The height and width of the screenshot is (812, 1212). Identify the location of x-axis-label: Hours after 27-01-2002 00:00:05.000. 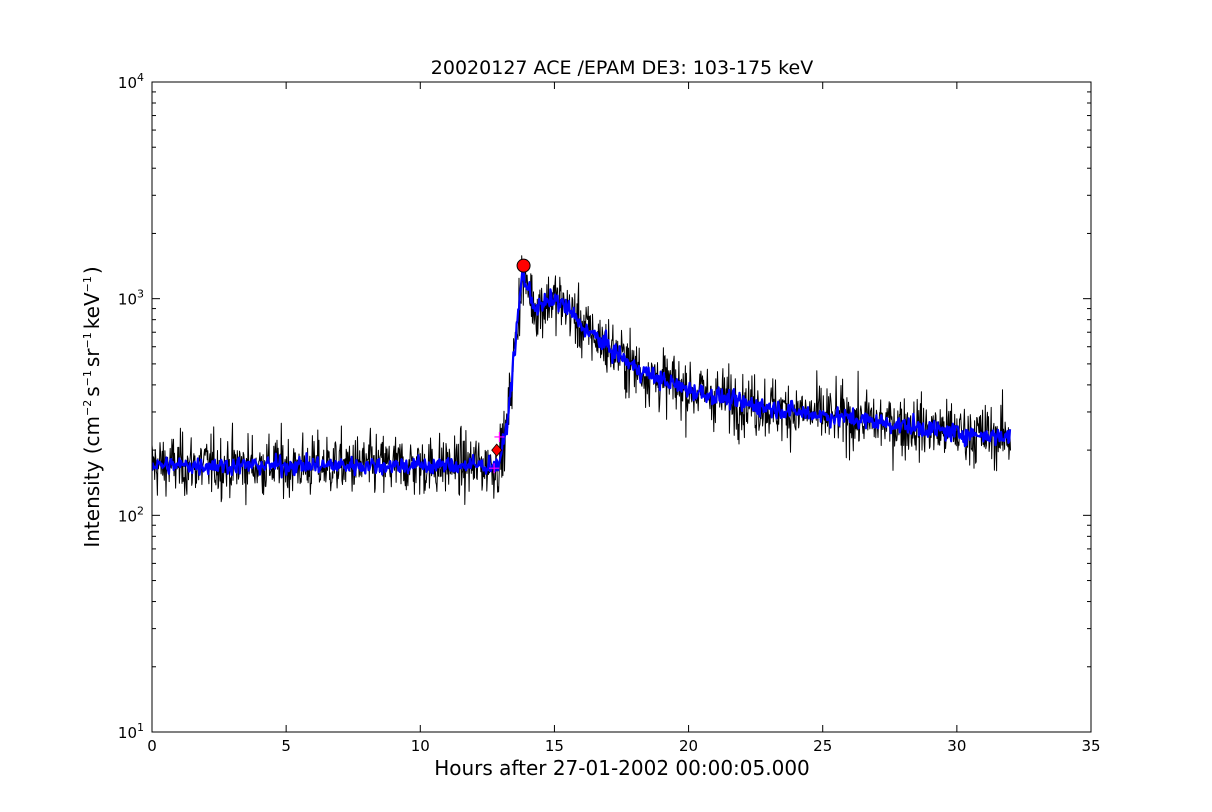
(622, 768).